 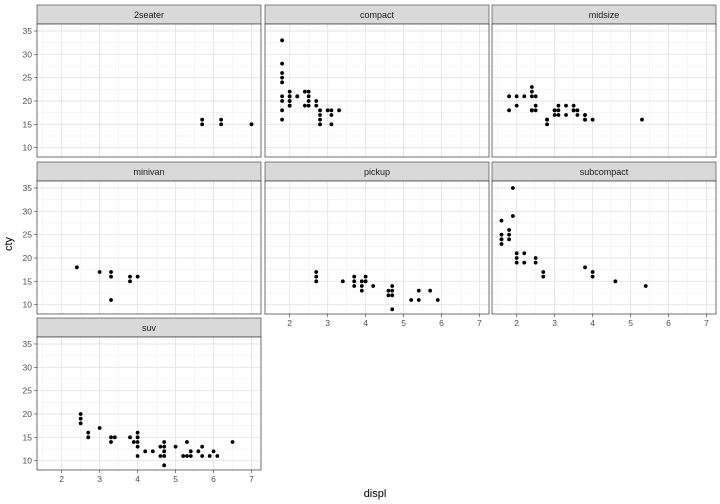 I want to click on facet-panel-minivan: minivan 10 15 20 25 30 35, so click(x=142, y=238).